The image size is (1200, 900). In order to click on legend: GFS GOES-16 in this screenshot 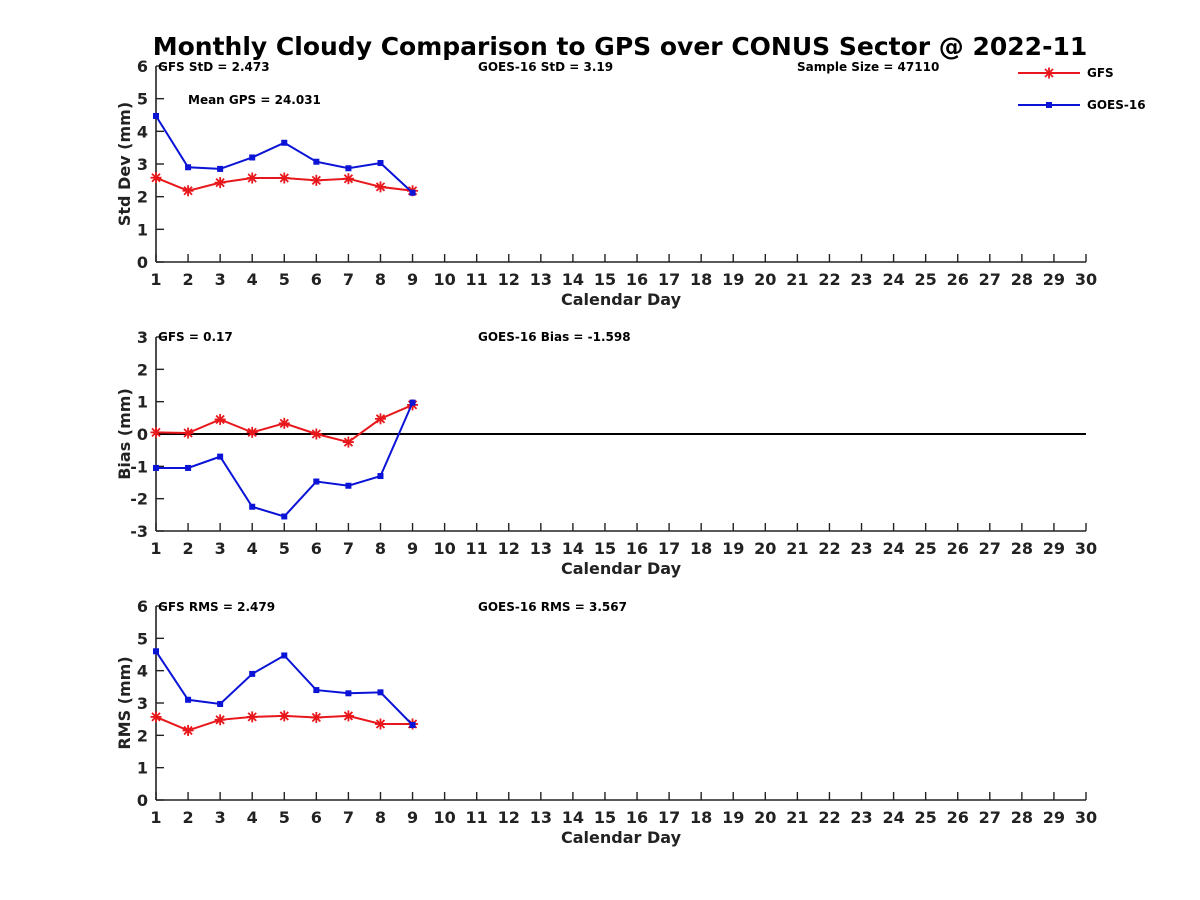, I will do `click(1082, 89)`.